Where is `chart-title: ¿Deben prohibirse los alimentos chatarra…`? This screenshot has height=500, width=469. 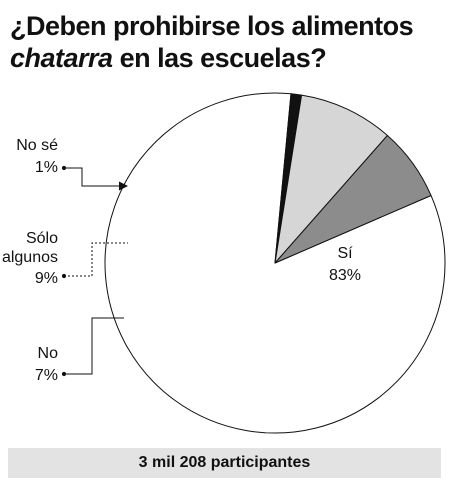 chart-title: ¿Deben prohibirse los alimentos chatarra… is located at coordinates (237, 42).